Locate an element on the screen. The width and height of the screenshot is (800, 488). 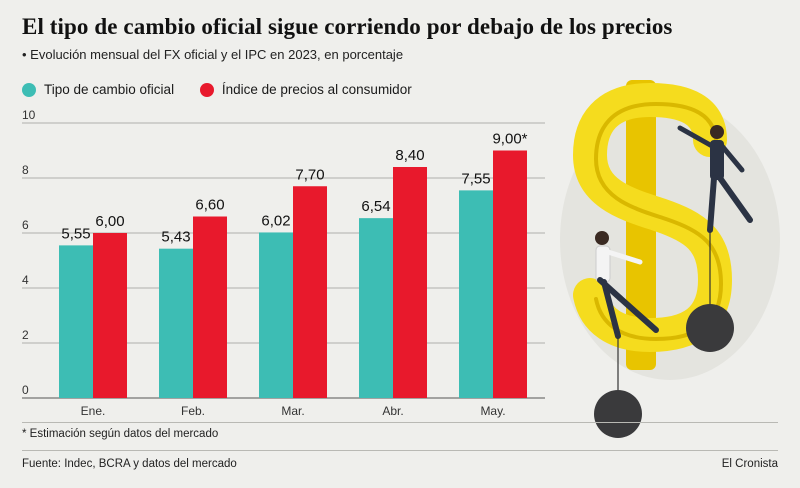
data-label: 7,70 is located at coordinates (309, 174).